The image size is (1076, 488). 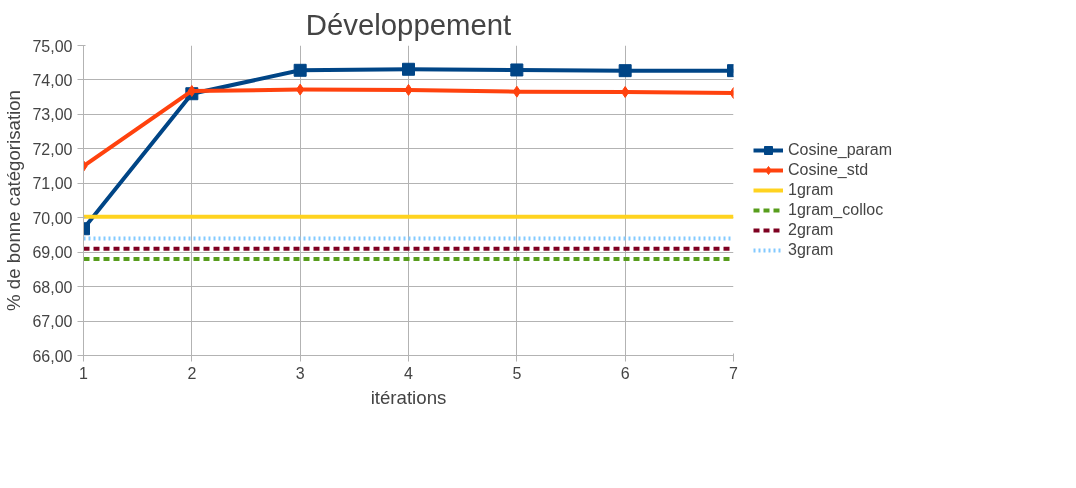 What do you see at coordinates (734, 373) in the screenshot?
I see `x-tick-label: 7` at bounding box center [734, 373].